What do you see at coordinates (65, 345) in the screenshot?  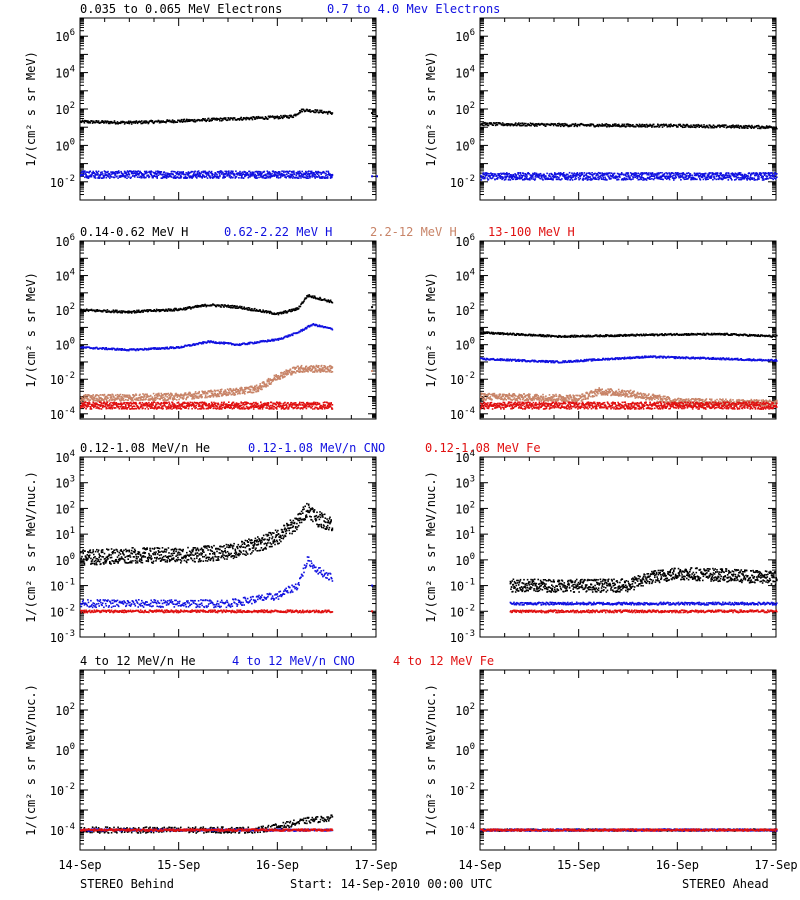 I see `y-tick-label: 10⁰` at bounding box center [65, 345].